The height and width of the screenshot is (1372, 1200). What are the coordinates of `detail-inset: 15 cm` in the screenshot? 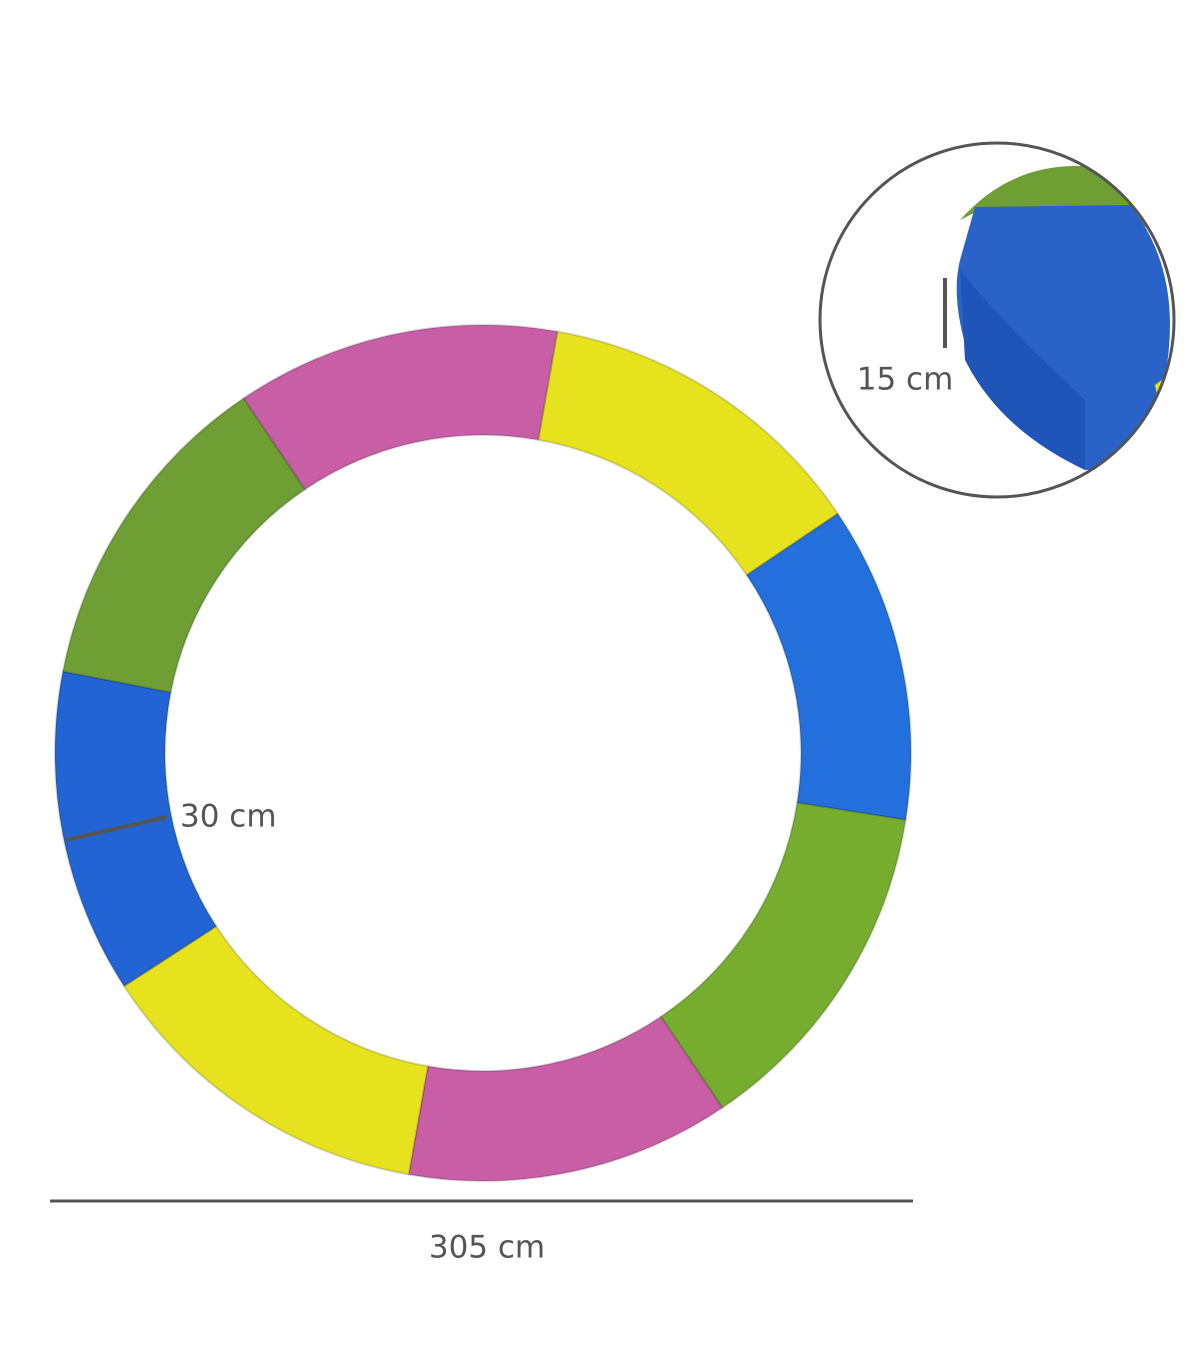 It's located at (997, 320).